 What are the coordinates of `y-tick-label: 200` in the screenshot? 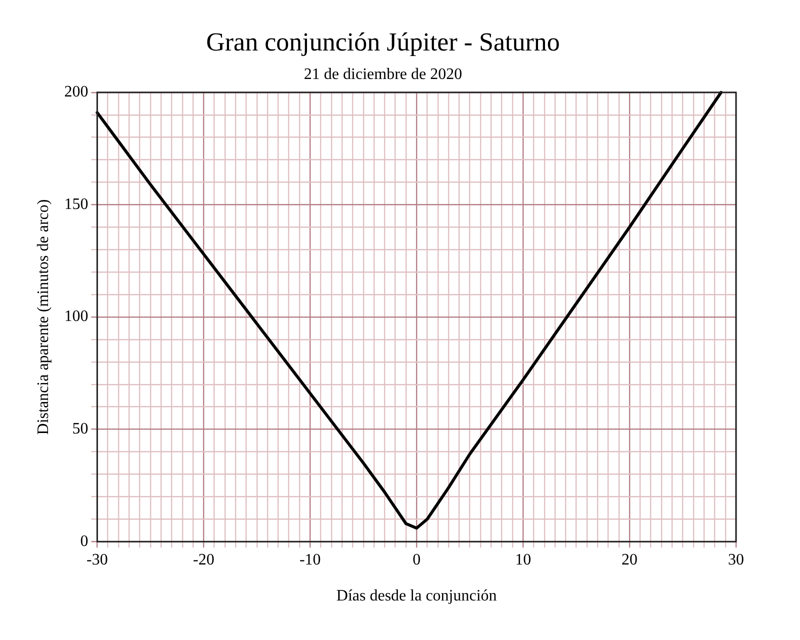 It's located at (76, 92).